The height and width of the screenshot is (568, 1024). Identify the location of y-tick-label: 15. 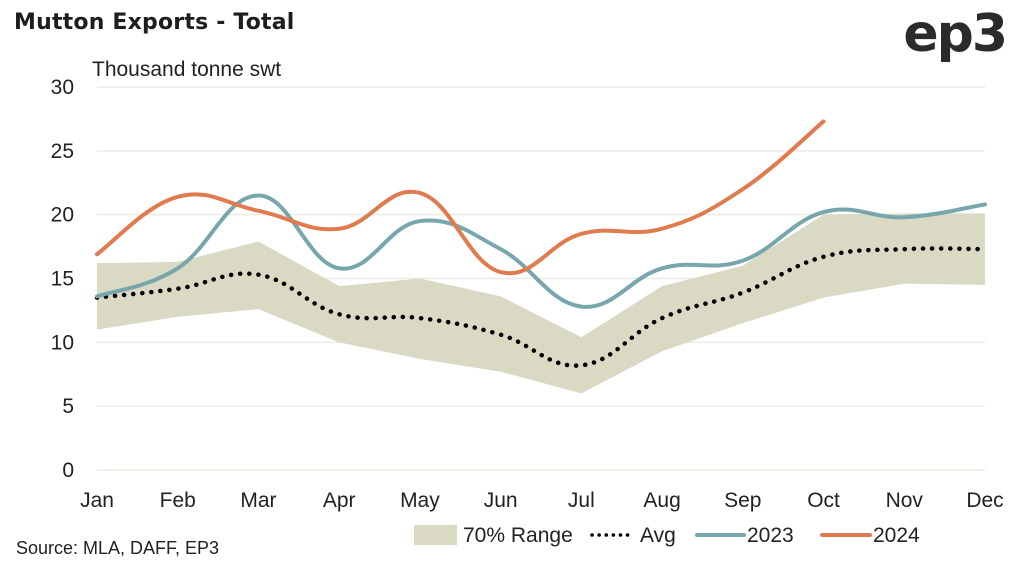
(62, 279).